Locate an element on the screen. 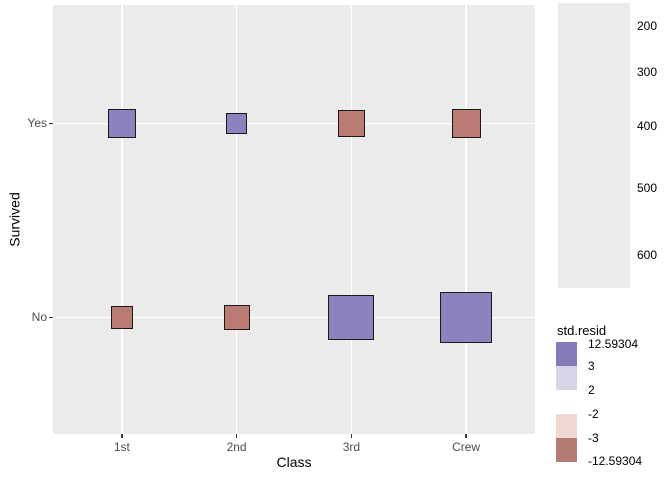 This screenshot has width=672, height=480. x-tick-label-1st: 1st is located at coordinates (121, 447).